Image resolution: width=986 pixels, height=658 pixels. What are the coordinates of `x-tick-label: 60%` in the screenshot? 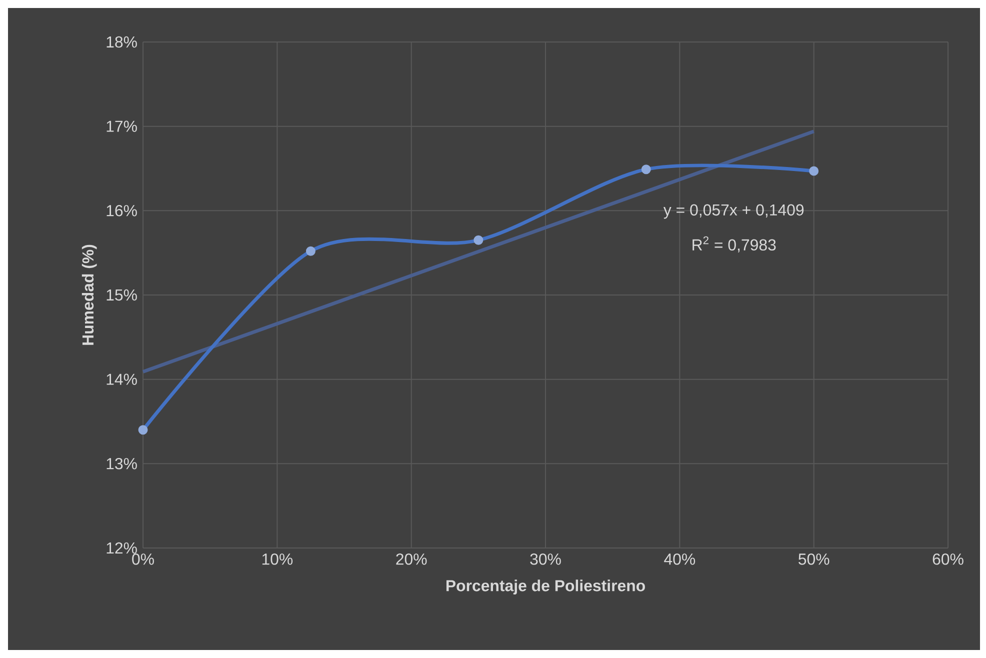 It's located at (948, 559).